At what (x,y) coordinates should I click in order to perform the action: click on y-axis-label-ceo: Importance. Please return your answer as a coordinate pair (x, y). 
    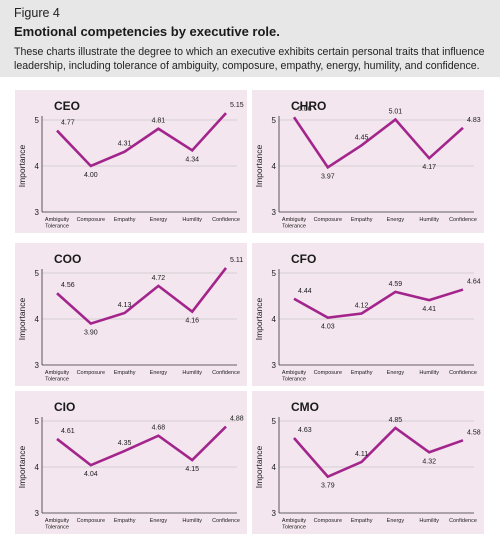
    Looking at the image, I should click on (22, 165).